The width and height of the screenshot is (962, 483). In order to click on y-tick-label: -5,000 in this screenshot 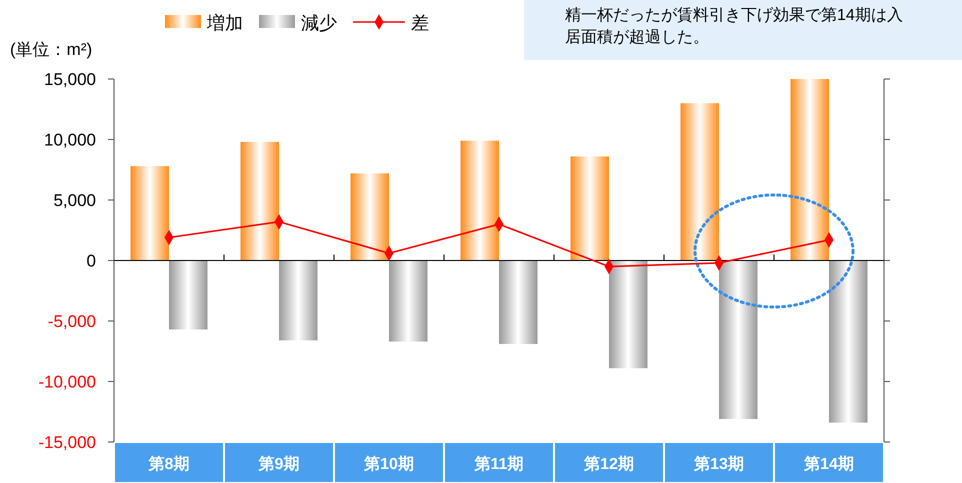, I will do `click(72, 321)`.